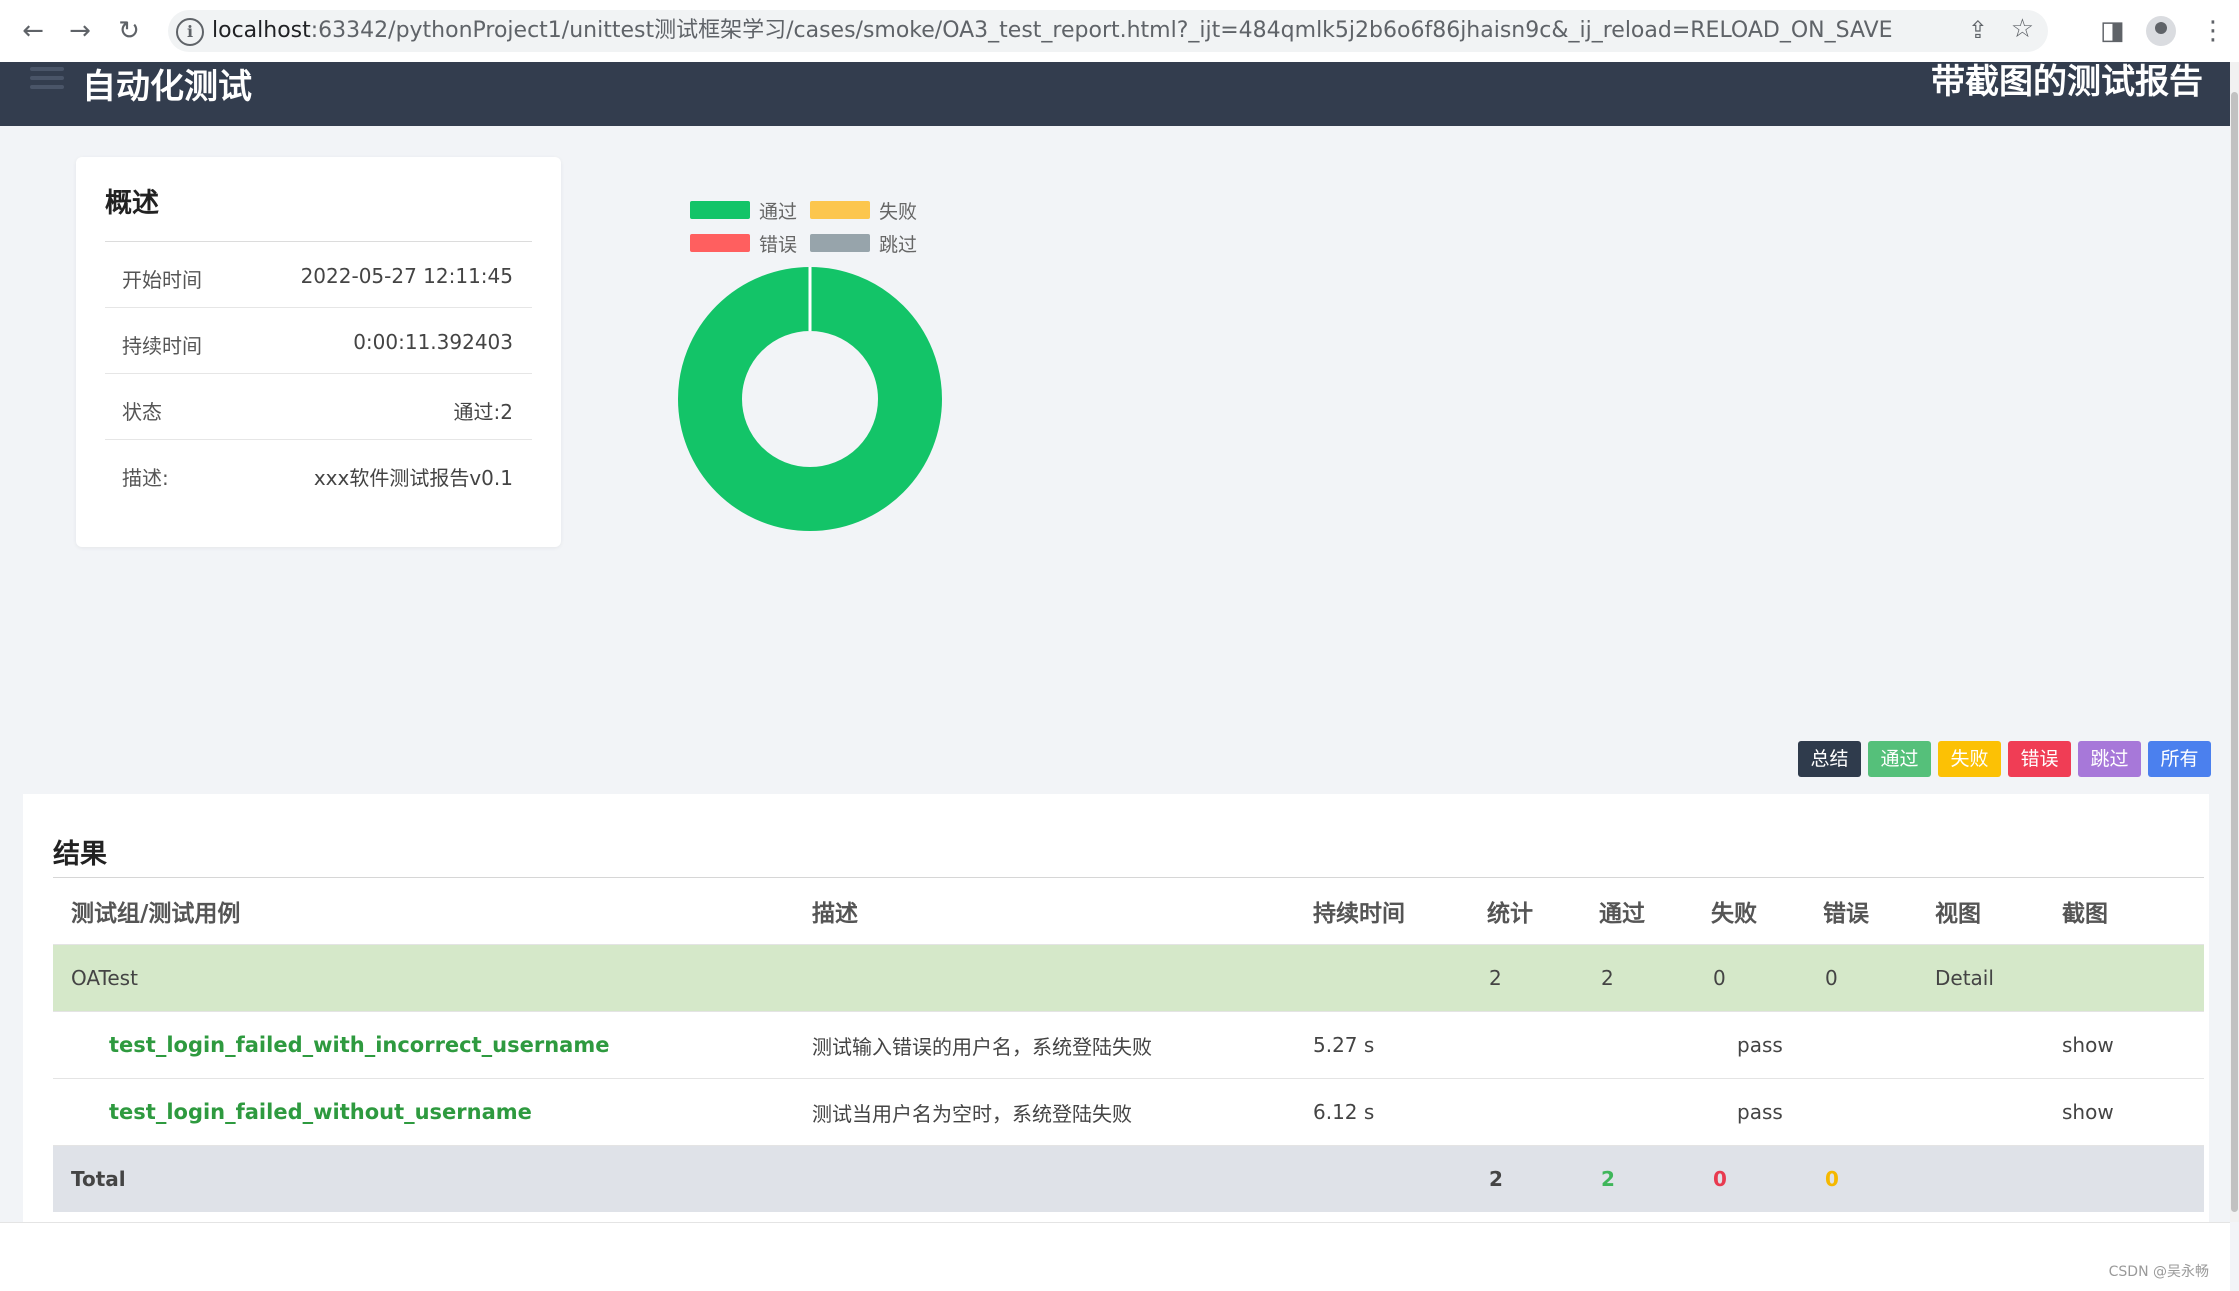 The width and height of the screenshot is (2239, 1291). I want to click on summary-label: 状态, so click(142, 412).